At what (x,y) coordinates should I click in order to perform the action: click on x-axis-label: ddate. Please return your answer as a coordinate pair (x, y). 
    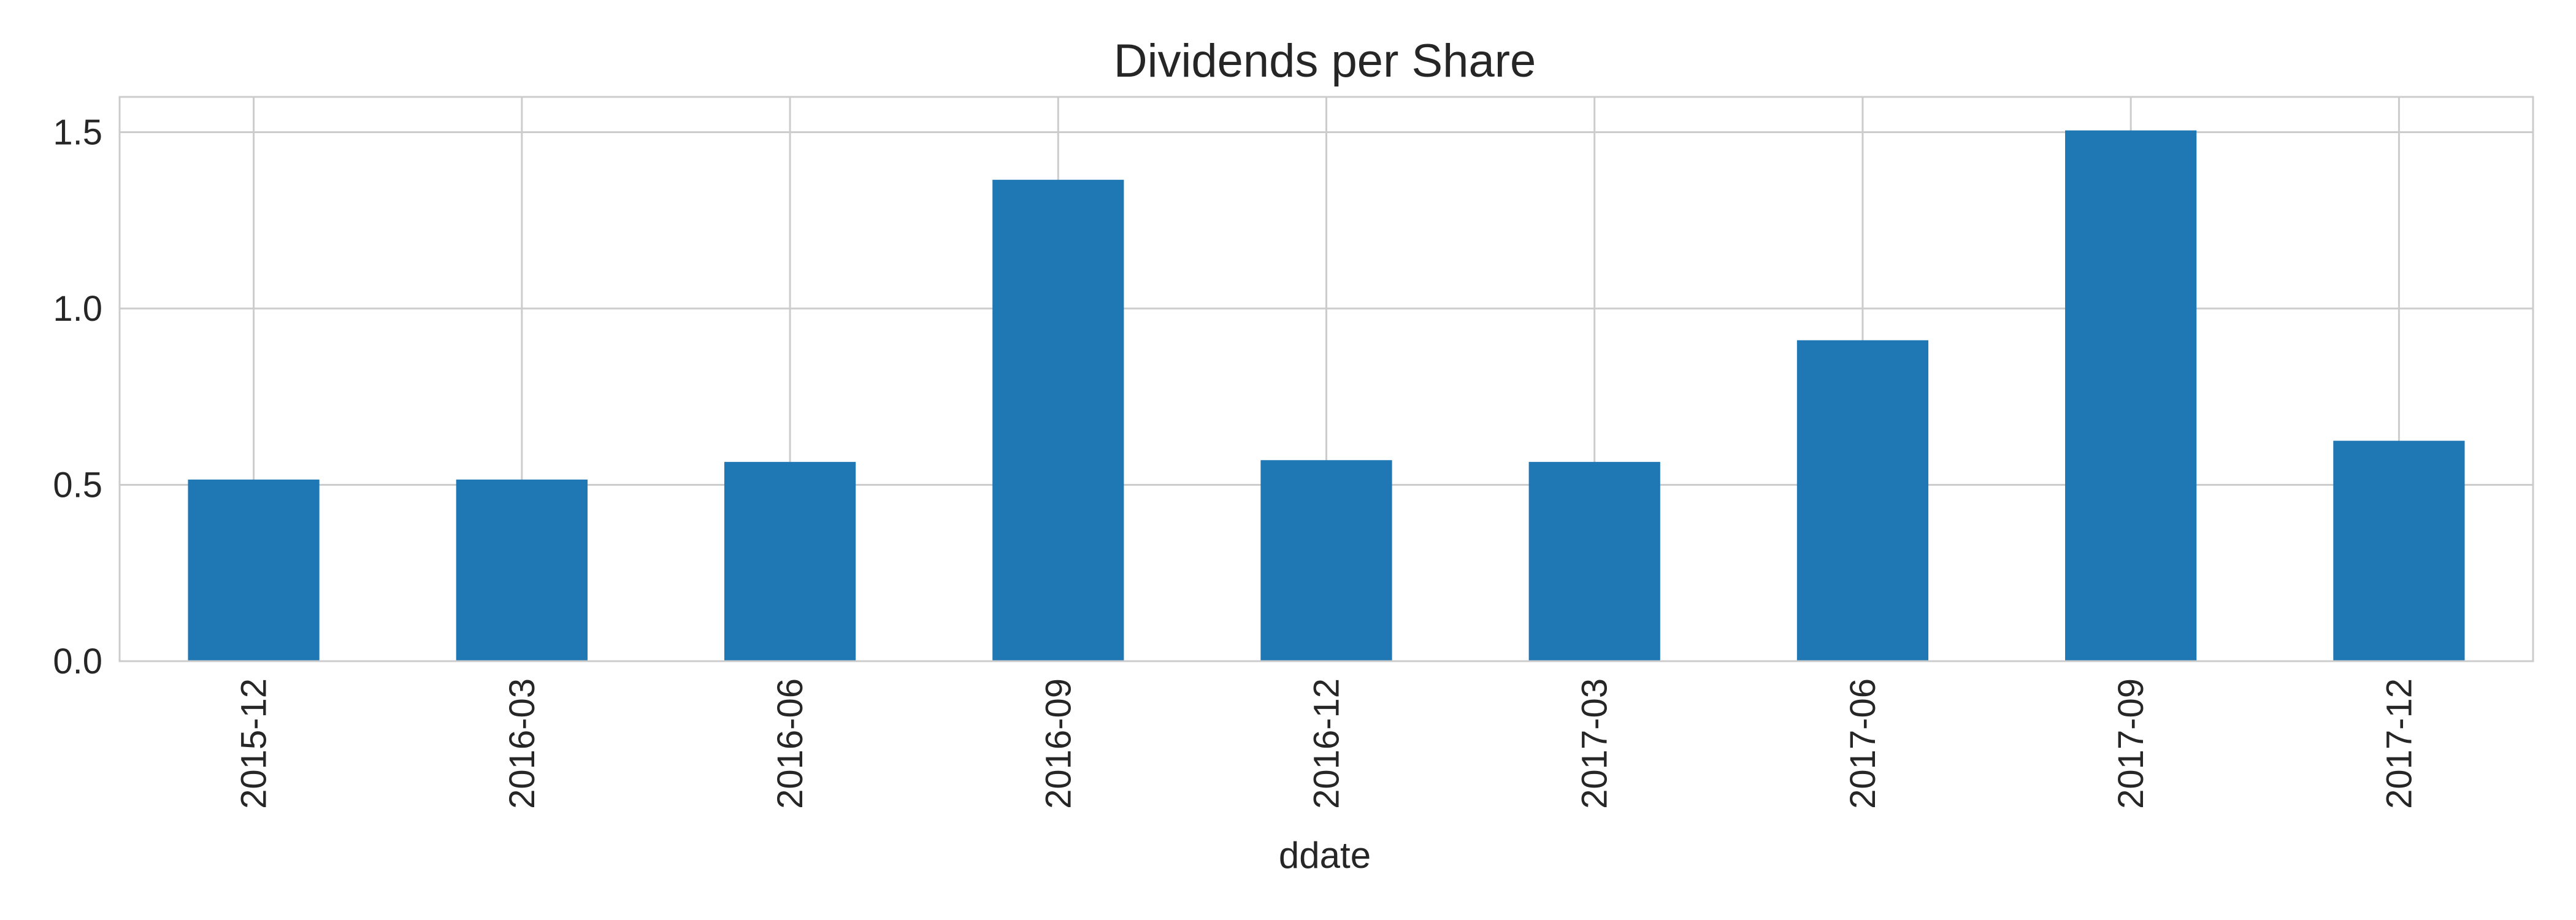
    Looking at the image, I should click on (1325, 855).